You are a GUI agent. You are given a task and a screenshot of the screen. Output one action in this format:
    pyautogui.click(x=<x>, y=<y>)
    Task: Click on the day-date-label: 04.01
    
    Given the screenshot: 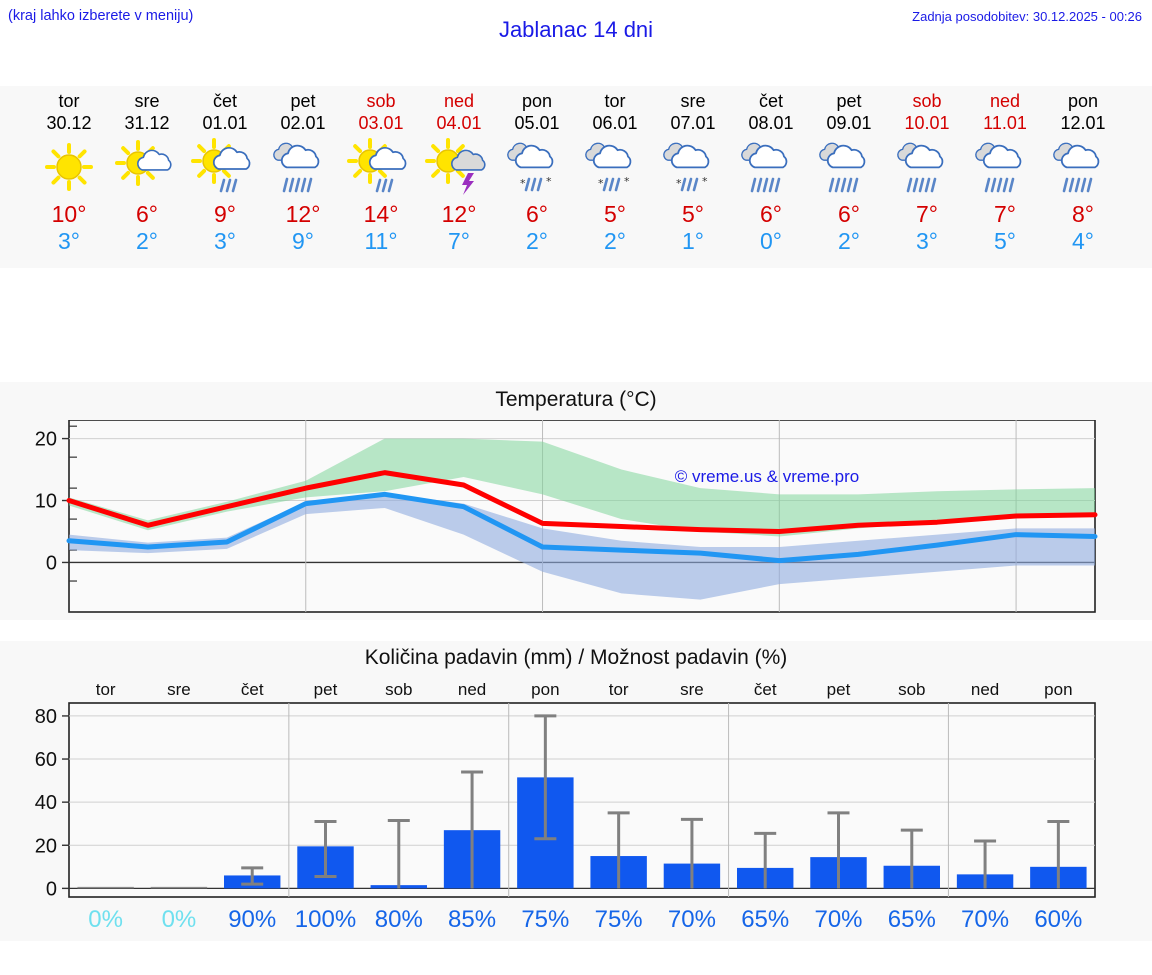 What is the action you would take?
    pyautogui.click(x=459, y=123)
    